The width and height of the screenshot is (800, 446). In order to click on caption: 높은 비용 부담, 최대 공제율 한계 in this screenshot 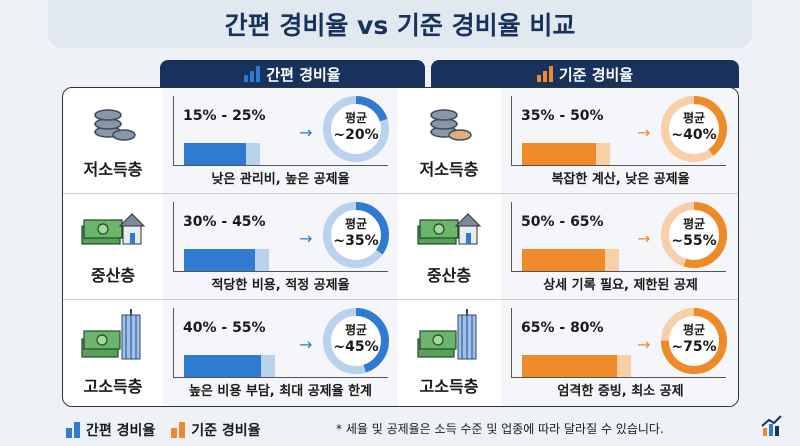, I will do `click(280, 391)`.